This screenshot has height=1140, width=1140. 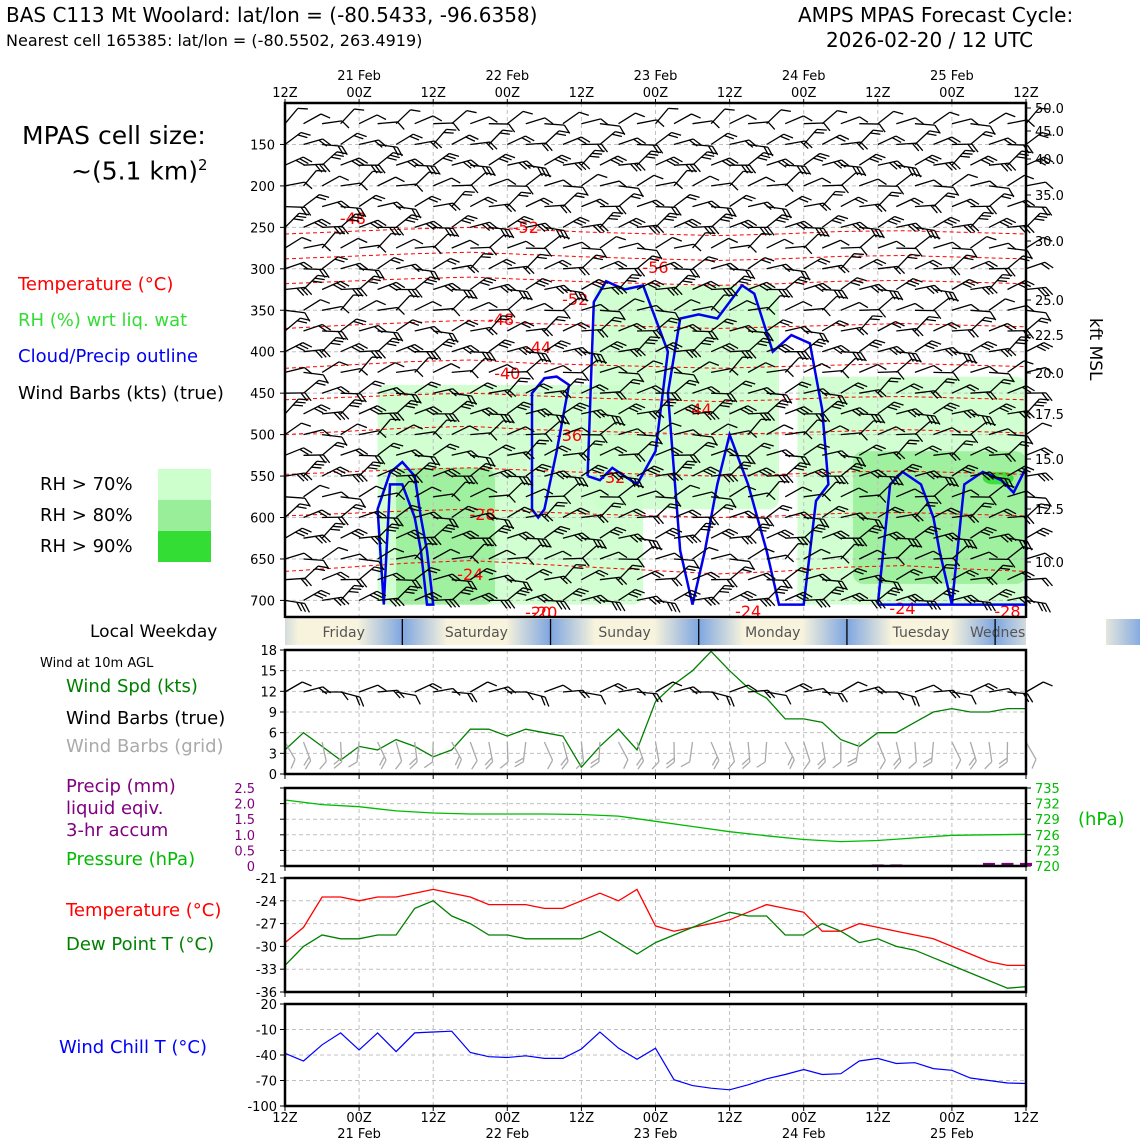 What do you see at coordinates (262, 145) in the screenshot?
I see `pressure-tick-label: 150` at bounding box center [262, 145].